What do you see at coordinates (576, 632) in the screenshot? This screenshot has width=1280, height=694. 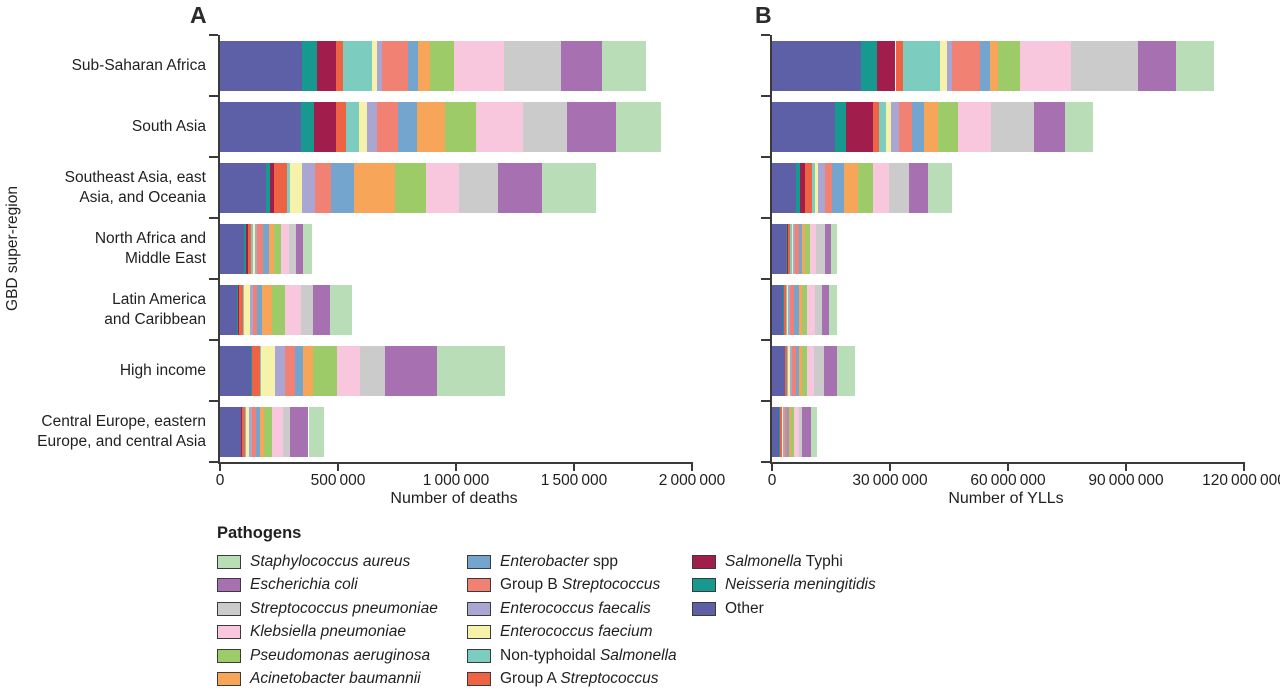 I see `legend-label: Enterococcus faecium` at bounding box center [576, 632].